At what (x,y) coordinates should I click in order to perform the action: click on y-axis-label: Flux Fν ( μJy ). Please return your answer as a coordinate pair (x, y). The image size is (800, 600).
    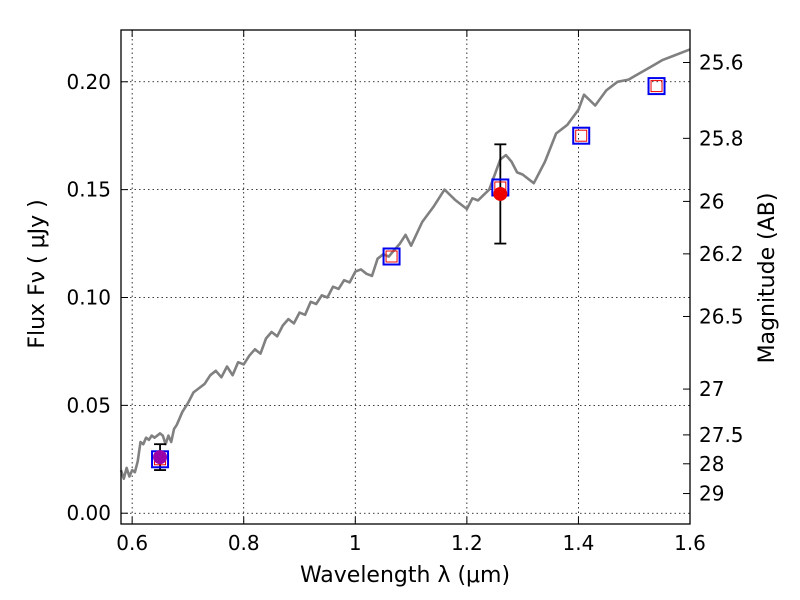
    Looking at the image, I should click on (37, 273).